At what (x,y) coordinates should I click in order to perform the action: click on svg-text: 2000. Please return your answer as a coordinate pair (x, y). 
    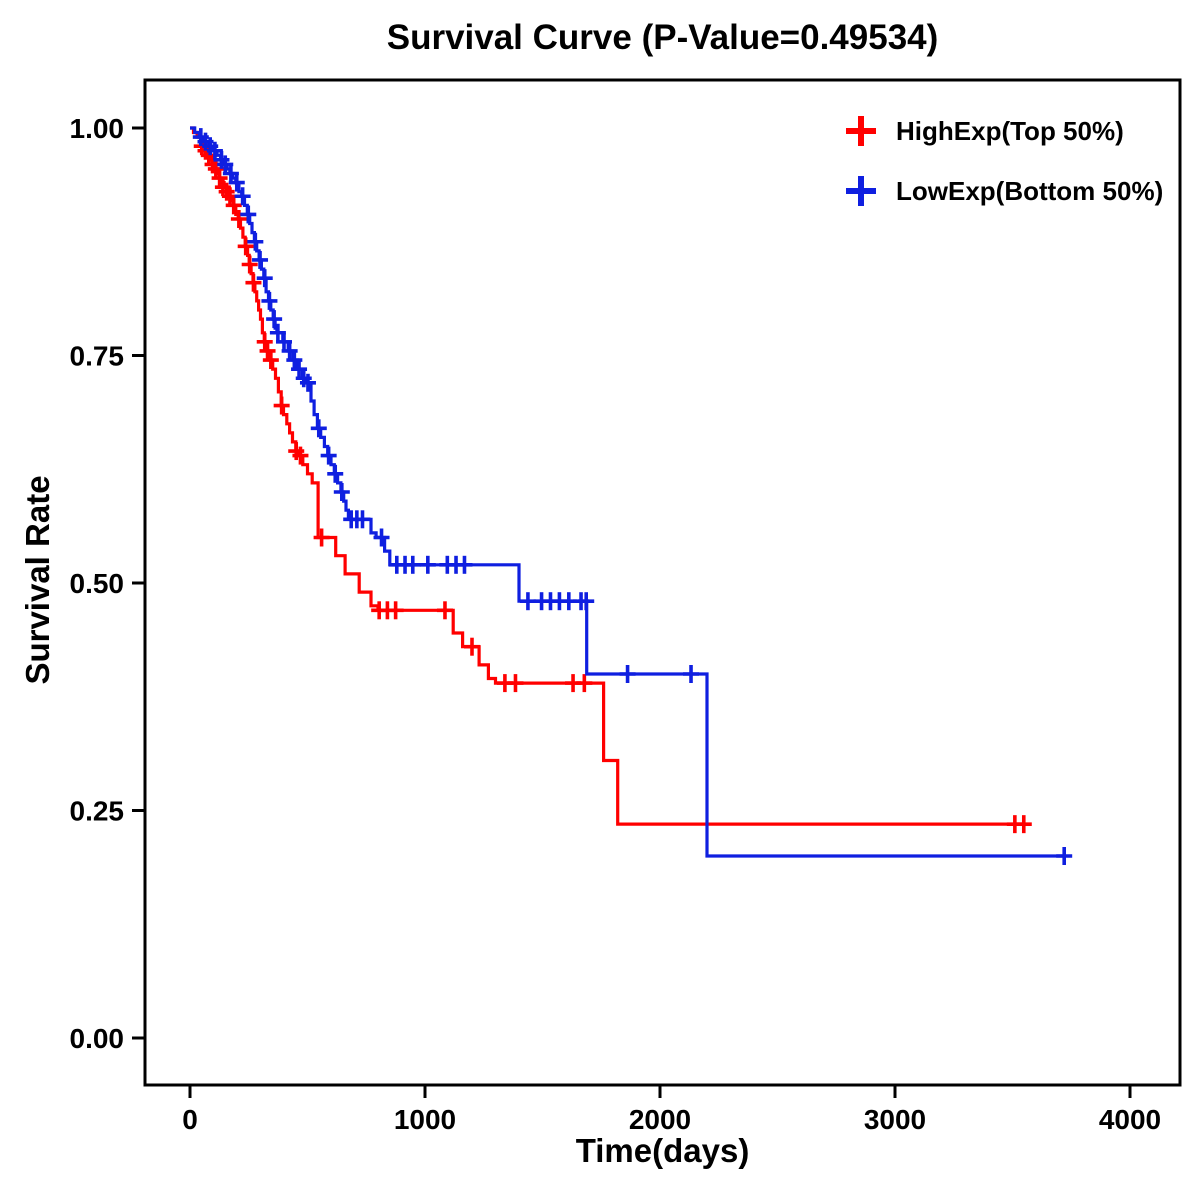
    Looking at the image, I should click on (660, 1119).